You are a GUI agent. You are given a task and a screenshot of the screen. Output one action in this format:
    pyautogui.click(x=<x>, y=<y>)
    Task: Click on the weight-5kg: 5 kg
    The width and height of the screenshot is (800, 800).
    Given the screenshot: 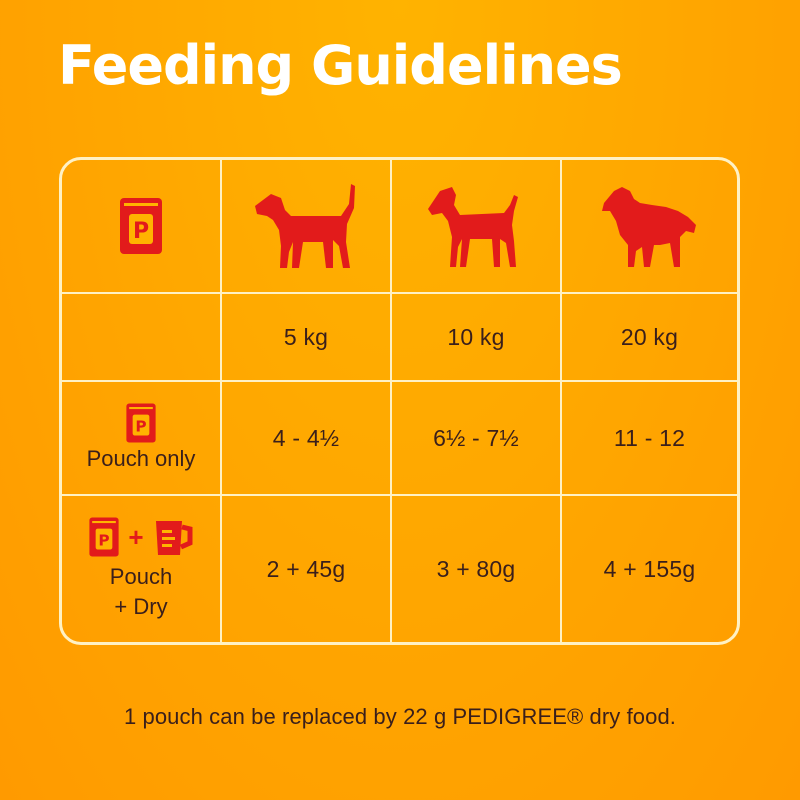 What is the action you would take?
    pyautogui.click(x=306, y=337)
    